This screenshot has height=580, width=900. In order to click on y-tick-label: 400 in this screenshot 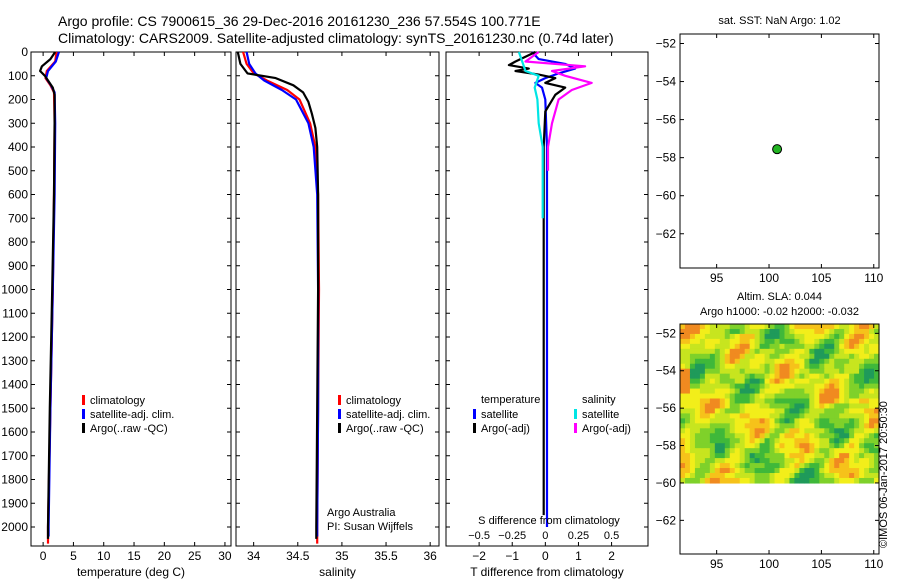, I will do `click(18, 147)`.